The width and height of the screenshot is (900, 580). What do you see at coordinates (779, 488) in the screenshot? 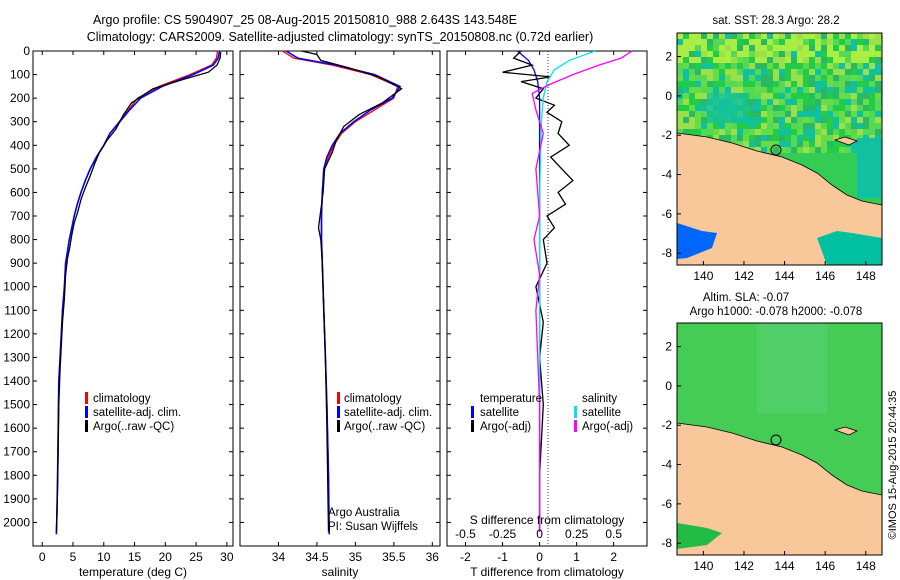
I see `sla-land-new-guinea` at bounding box center [779, 488].